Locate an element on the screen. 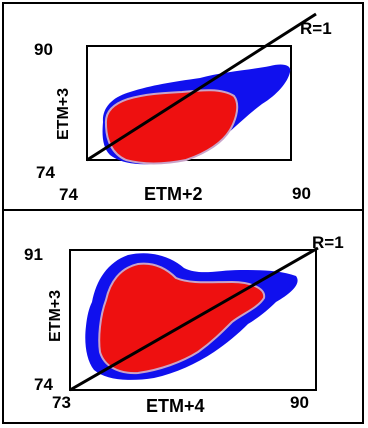 The image size is (368, 428). x-axis-label-top: ETM+2 is located at coordinates (173, 194).